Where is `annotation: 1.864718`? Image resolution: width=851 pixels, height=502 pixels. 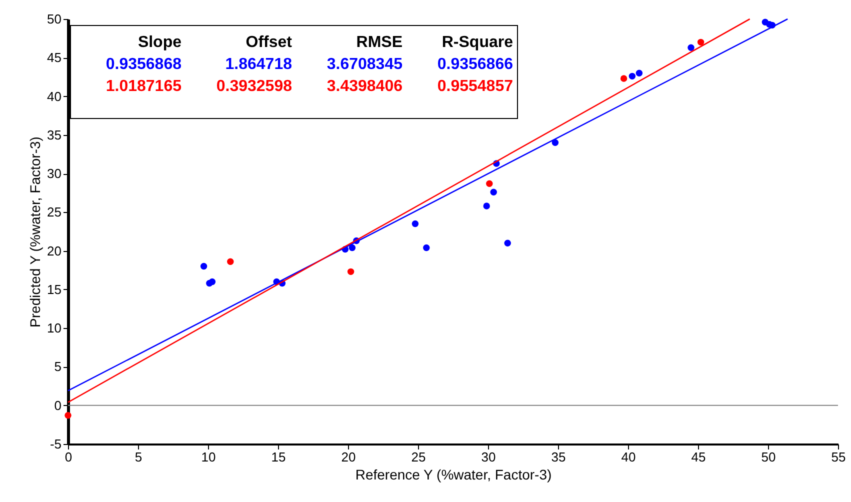
annotation: 1.864718 is located at coordinates (258, 65).